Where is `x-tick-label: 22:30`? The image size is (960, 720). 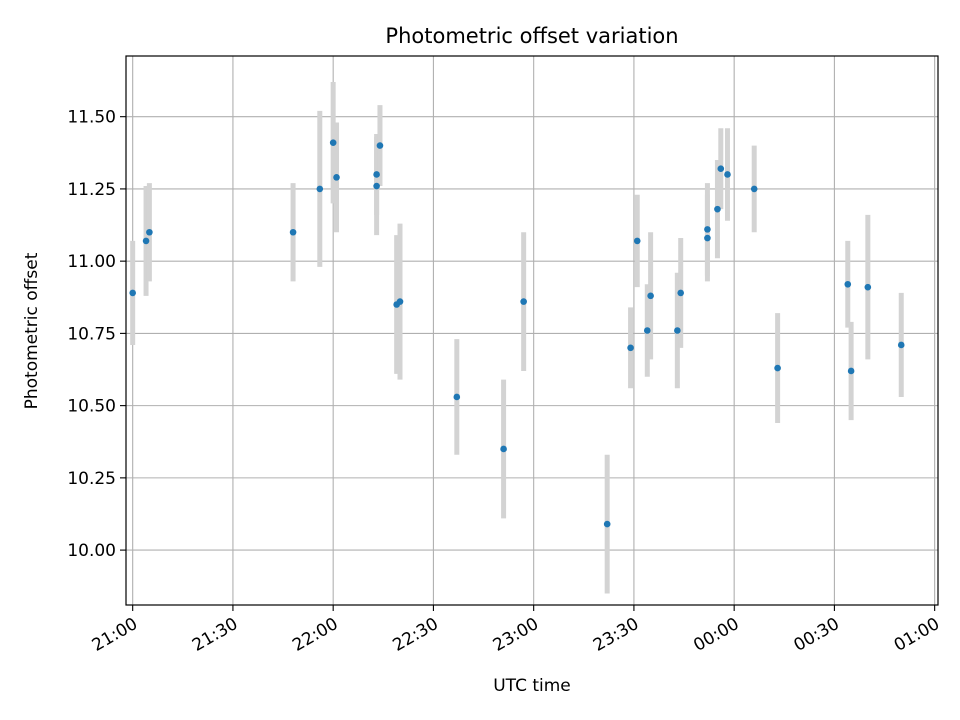
x-tick-label: 22:30 is located at coordinates (415, 635).